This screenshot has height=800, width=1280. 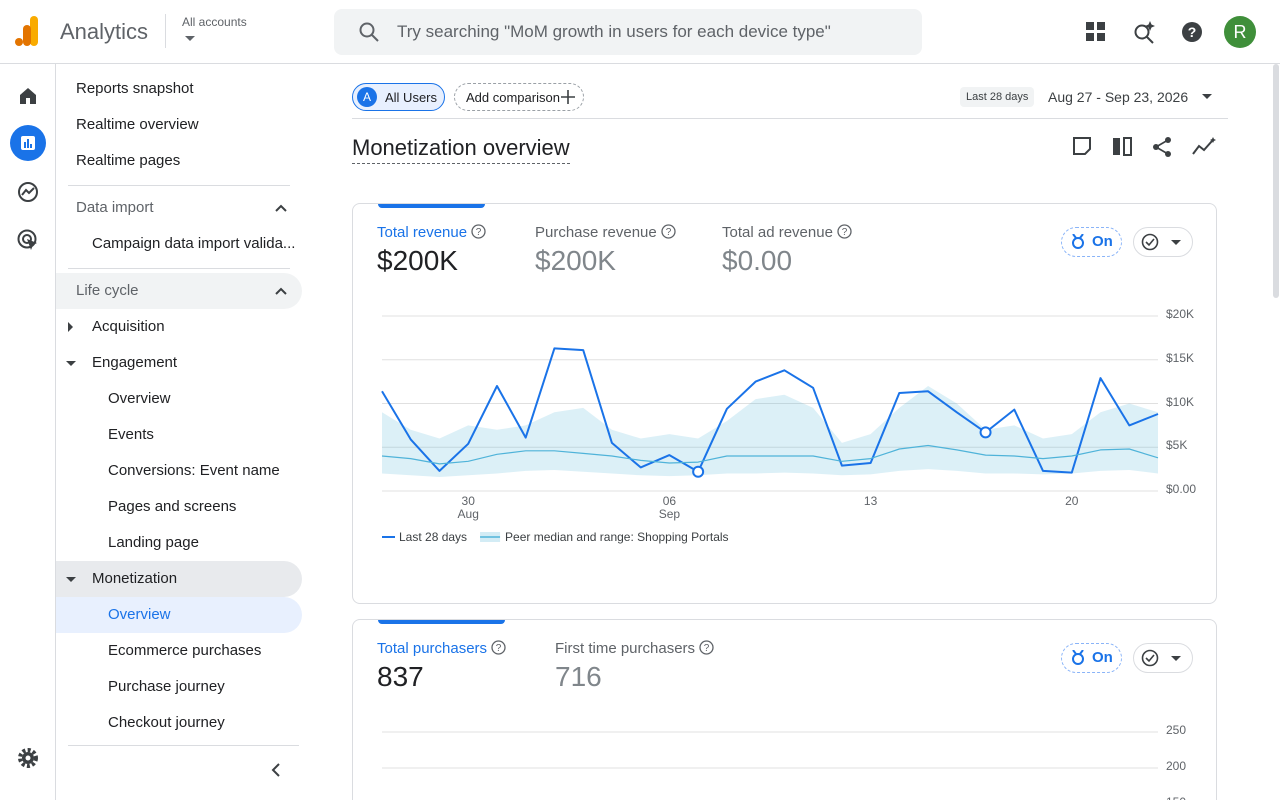 I want to click on nav-item: Overview, so click(x=139, y=398).